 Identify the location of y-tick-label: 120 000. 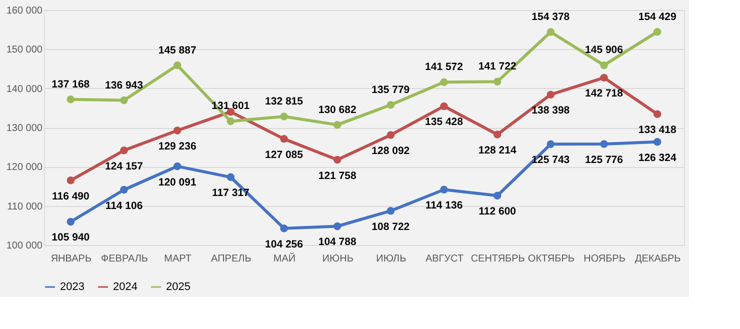
(24, 168).